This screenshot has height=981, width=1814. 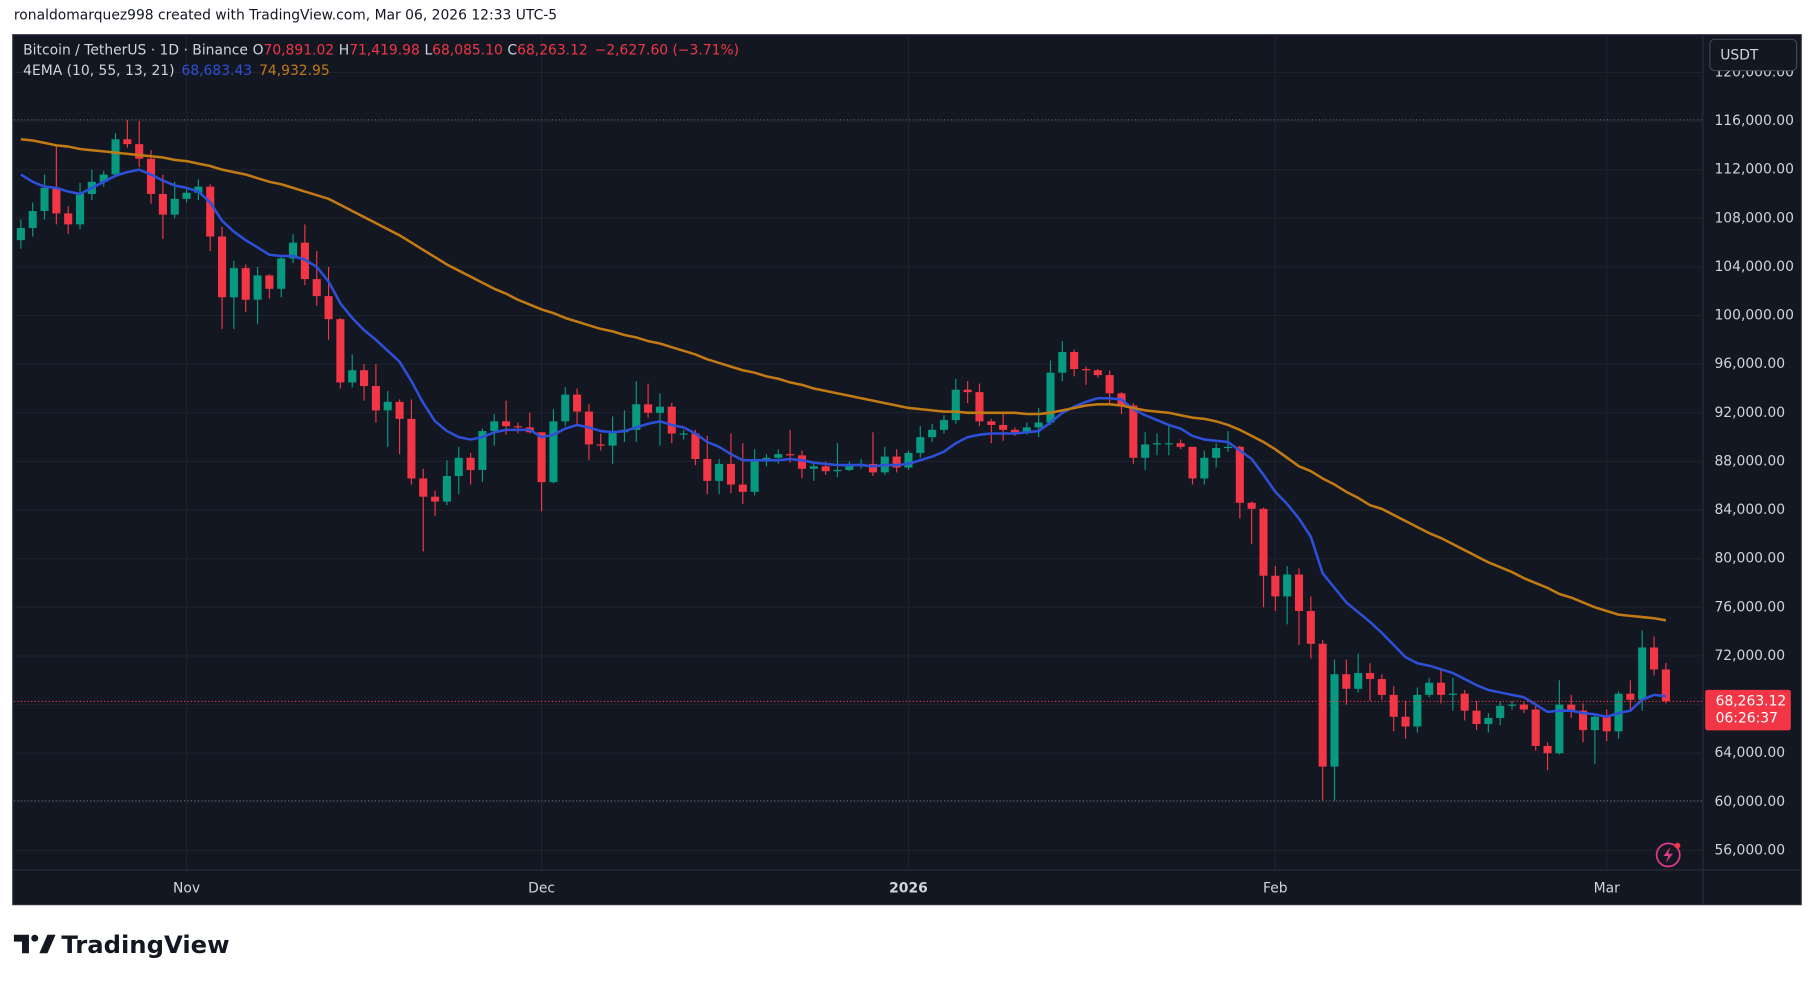 What do you see at coordinates (667, 50) in the screenshot?
I see `change: −2,627.60 (−3.71%)` at bounding box center [667, 50].